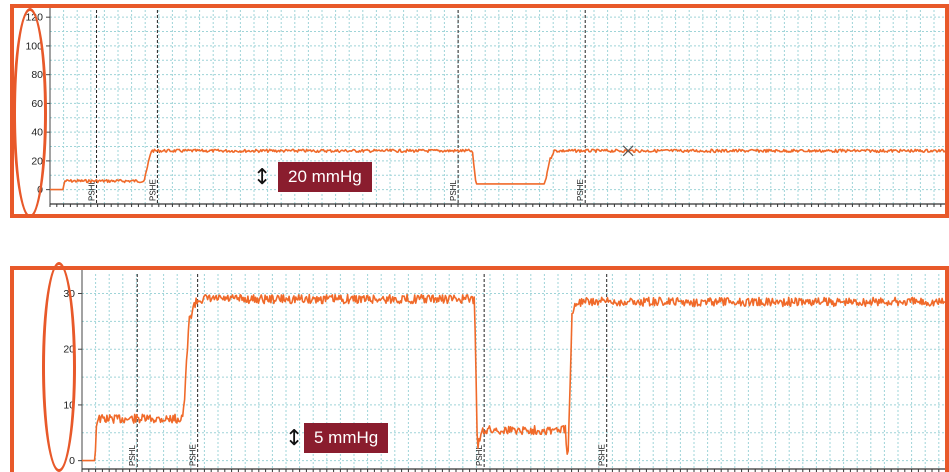  What do you see at coordinates (69, 294) in the screenshot?
I see `y-tick-label: 30` at bounding box center [69, 294].